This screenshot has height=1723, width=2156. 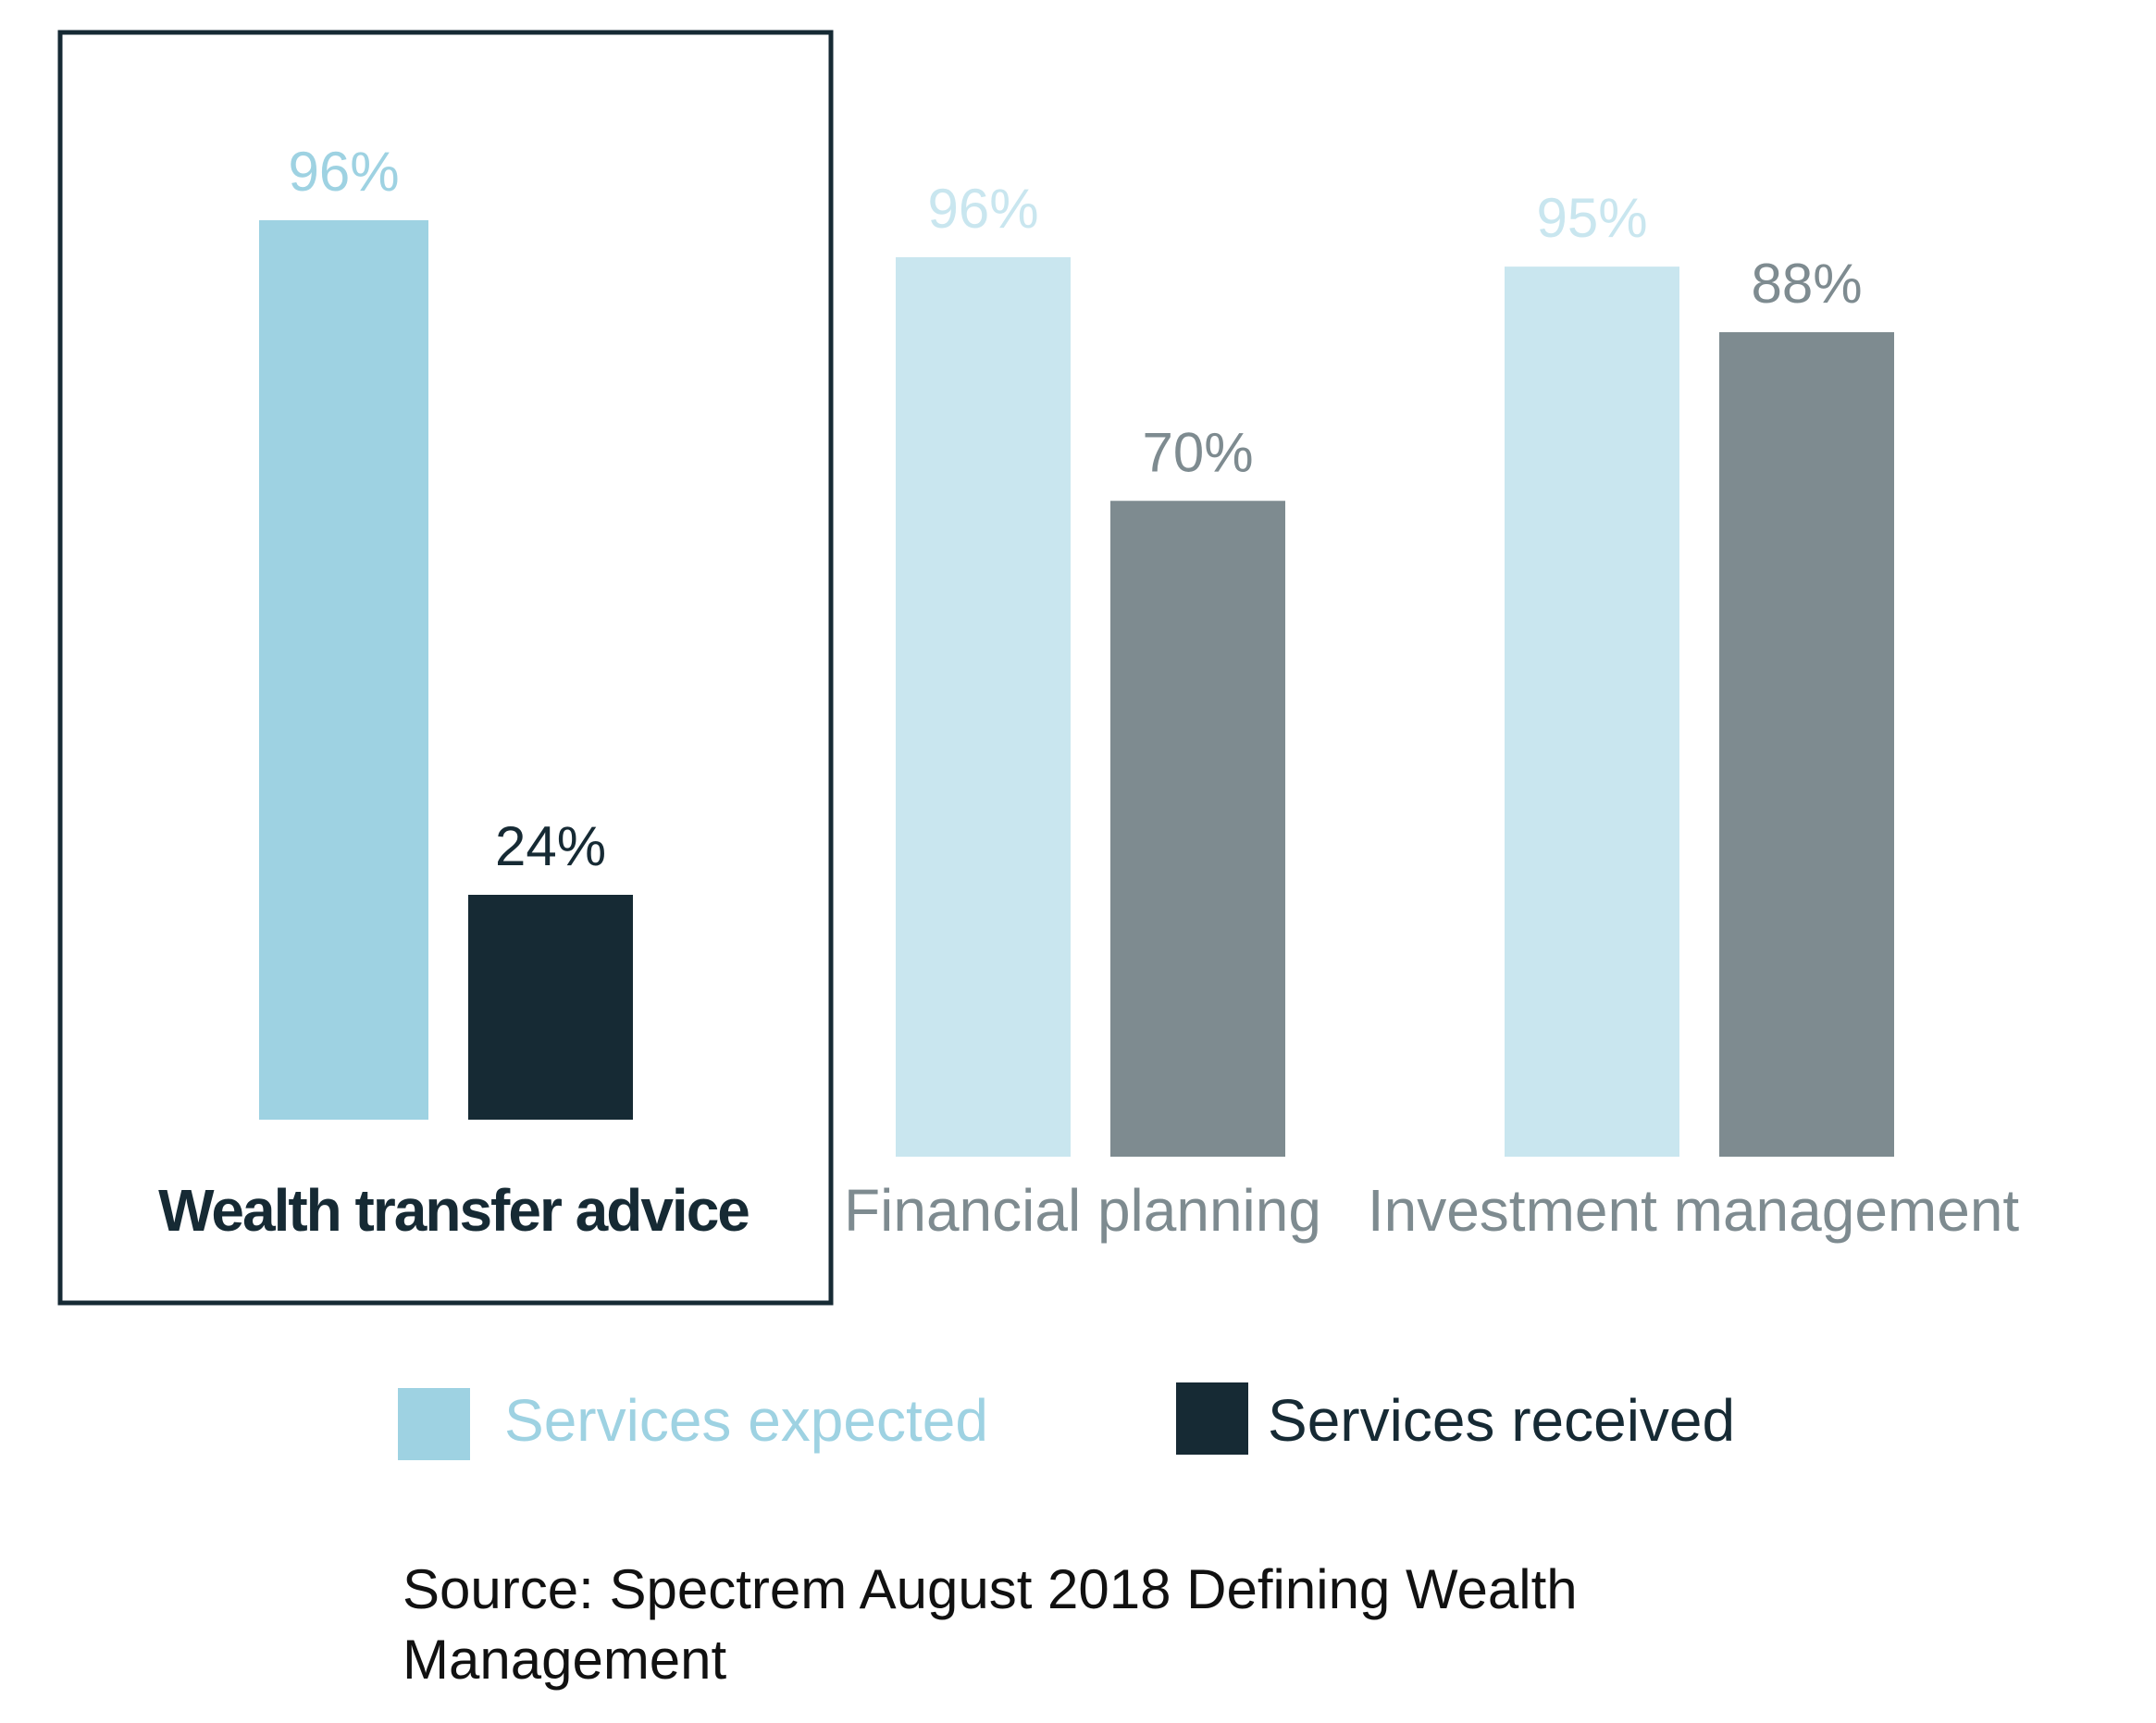 I want to click on data-label-received-0: 24%, so click(x=550, y=846).